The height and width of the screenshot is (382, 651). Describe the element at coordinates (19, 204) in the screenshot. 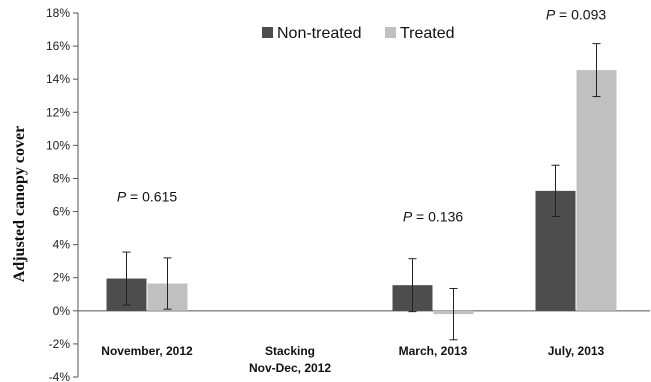

I see `y-axis-label: Adjusted canopy cover` at that location.